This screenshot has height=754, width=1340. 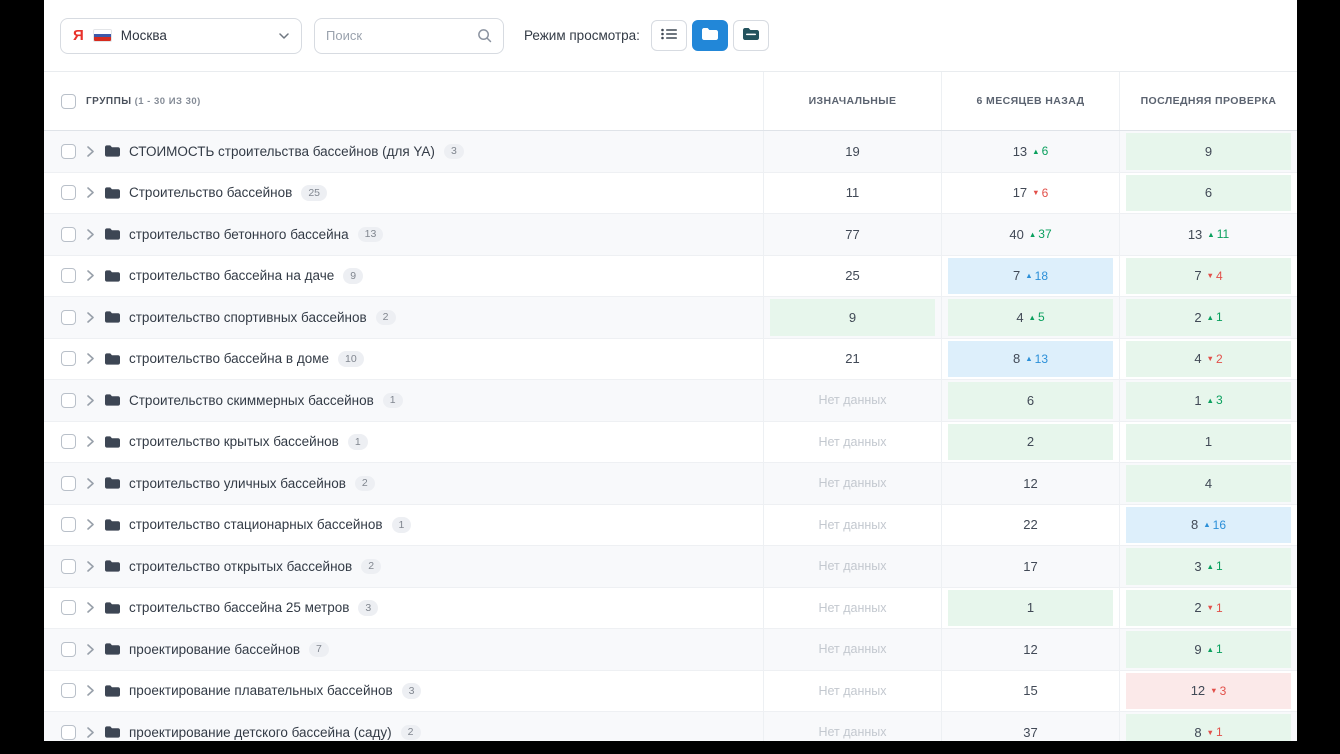 I want to click on cell-last-check: 3 ▲ 1, so click(x=1208, y=566).